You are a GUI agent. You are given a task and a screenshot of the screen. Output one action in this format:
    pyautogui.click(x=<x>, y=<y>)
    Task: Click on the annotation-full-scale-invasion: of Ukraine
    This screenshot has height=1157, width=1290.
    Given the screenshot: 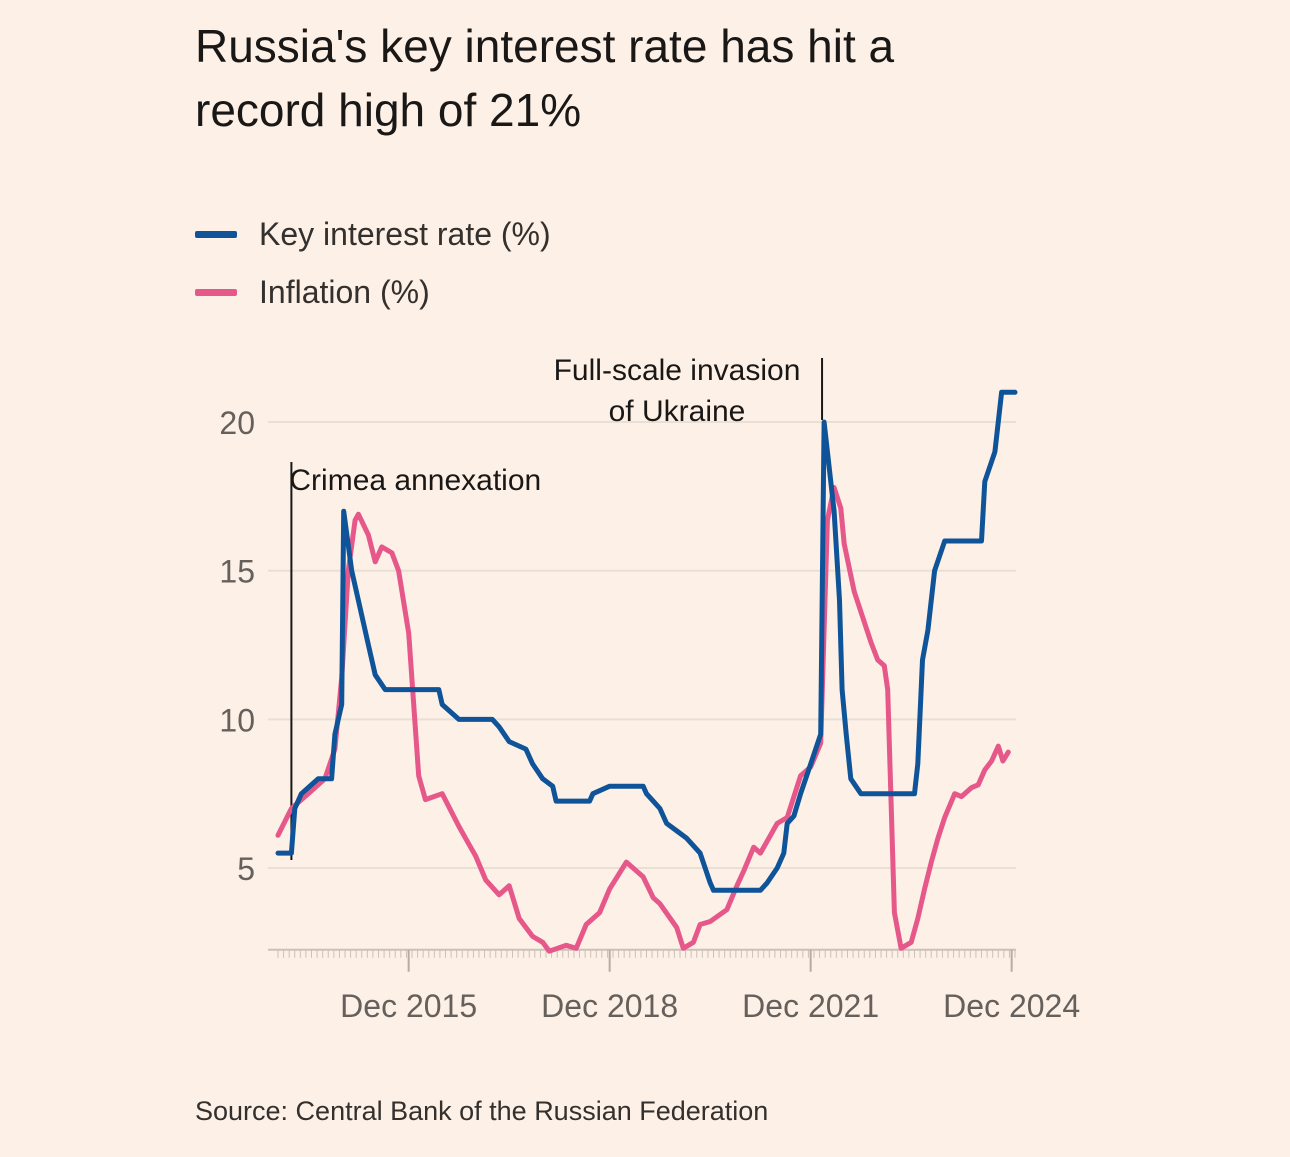 What is the action you would take?
    pyautogui.click(x=677, y=411)
    